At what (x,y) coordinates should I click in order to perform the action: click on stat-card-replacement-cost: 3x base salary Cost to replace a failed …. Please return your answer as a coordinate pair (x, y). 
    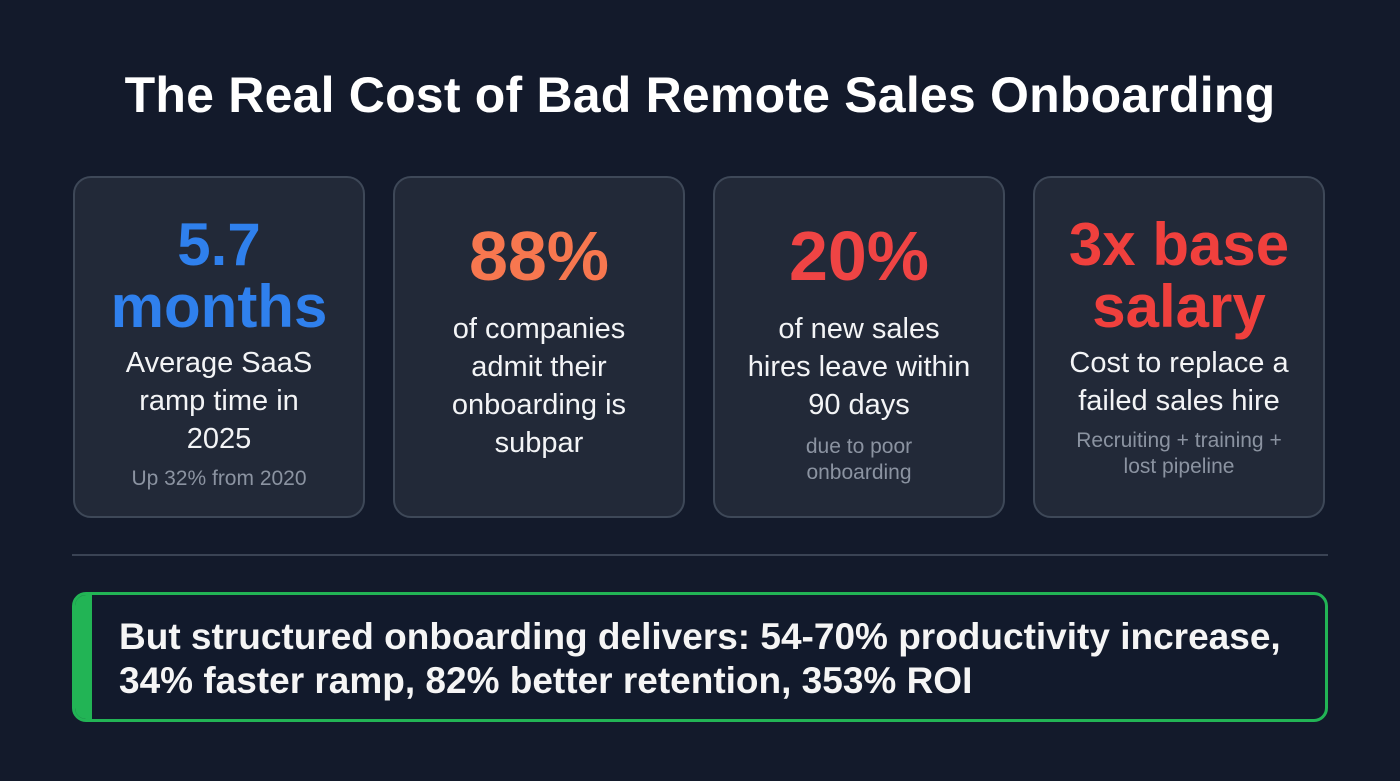
    Looking at the image, I should click on (1179, 347).